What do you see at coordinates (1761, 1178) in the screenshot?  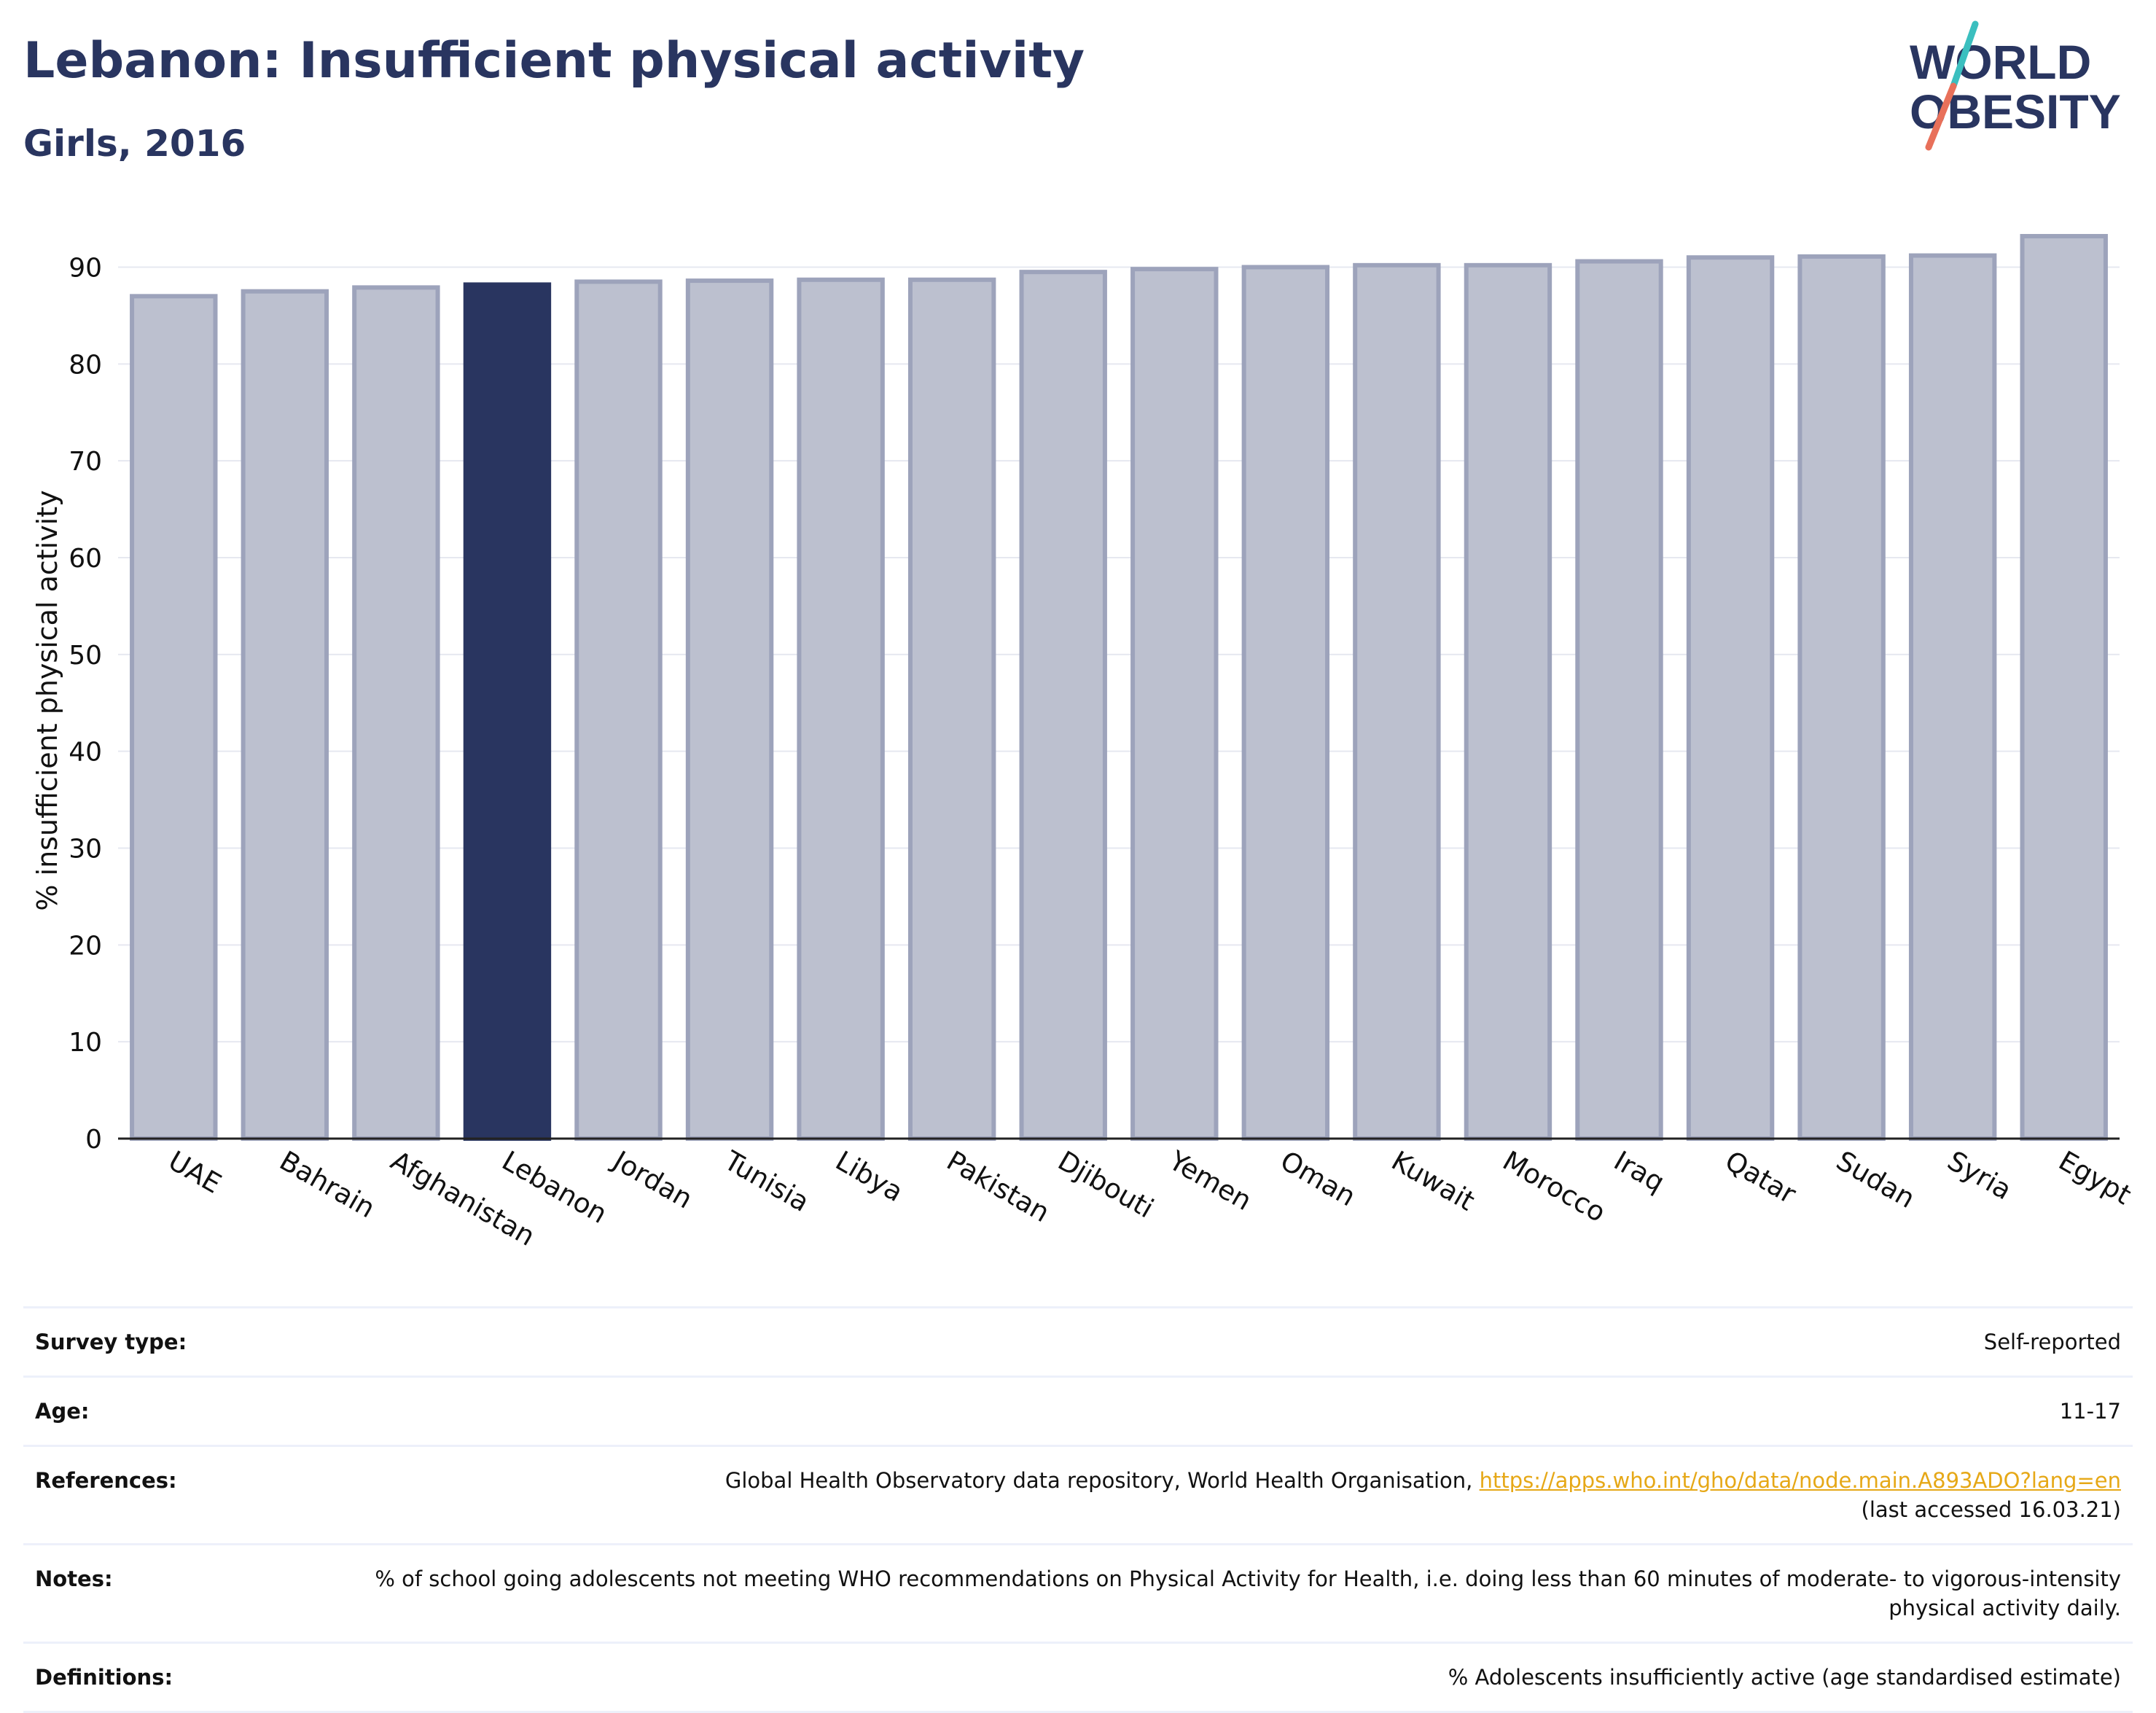 I see `x-tick-label: Qatar` at bounding box center [1761, 1178].